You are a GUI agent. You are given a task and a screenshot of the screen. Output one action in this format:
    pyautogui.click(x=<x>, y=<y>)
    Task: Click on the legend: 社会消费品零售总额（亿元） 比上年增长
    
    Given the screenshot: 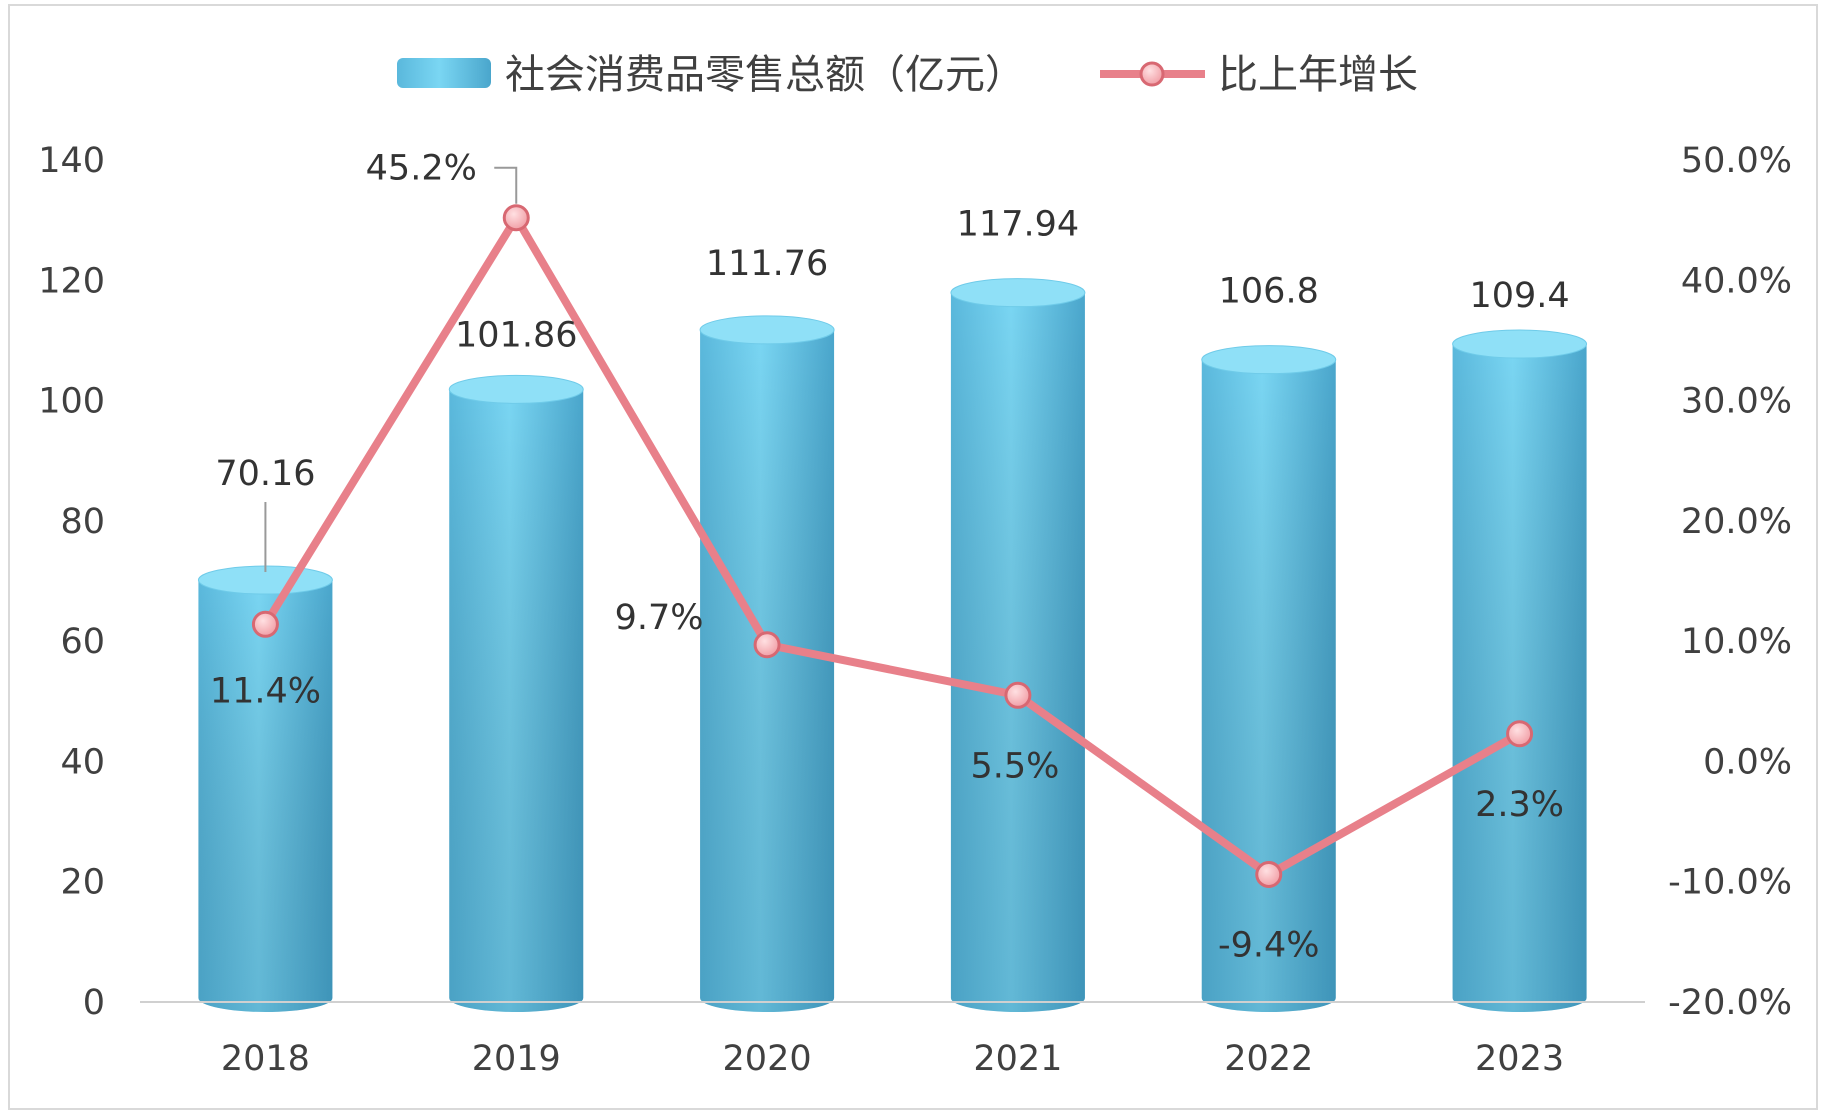 What is the action you would take?
    pyautogui.click(x=907, y=75)
    